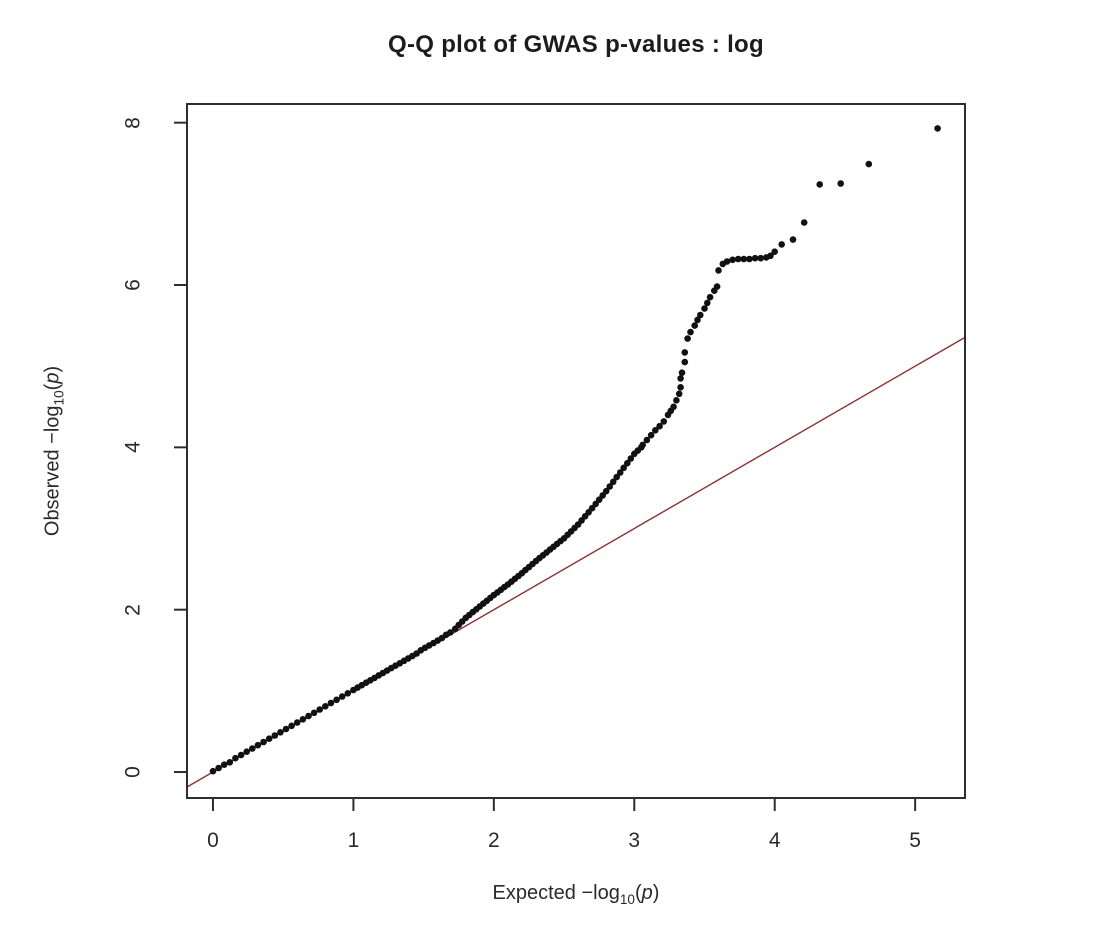 This screenshot has height=948, width=1098. Describe the element at coordinates (133, 122) in the screenshot. I see `y-tick-label: 8` at that location.